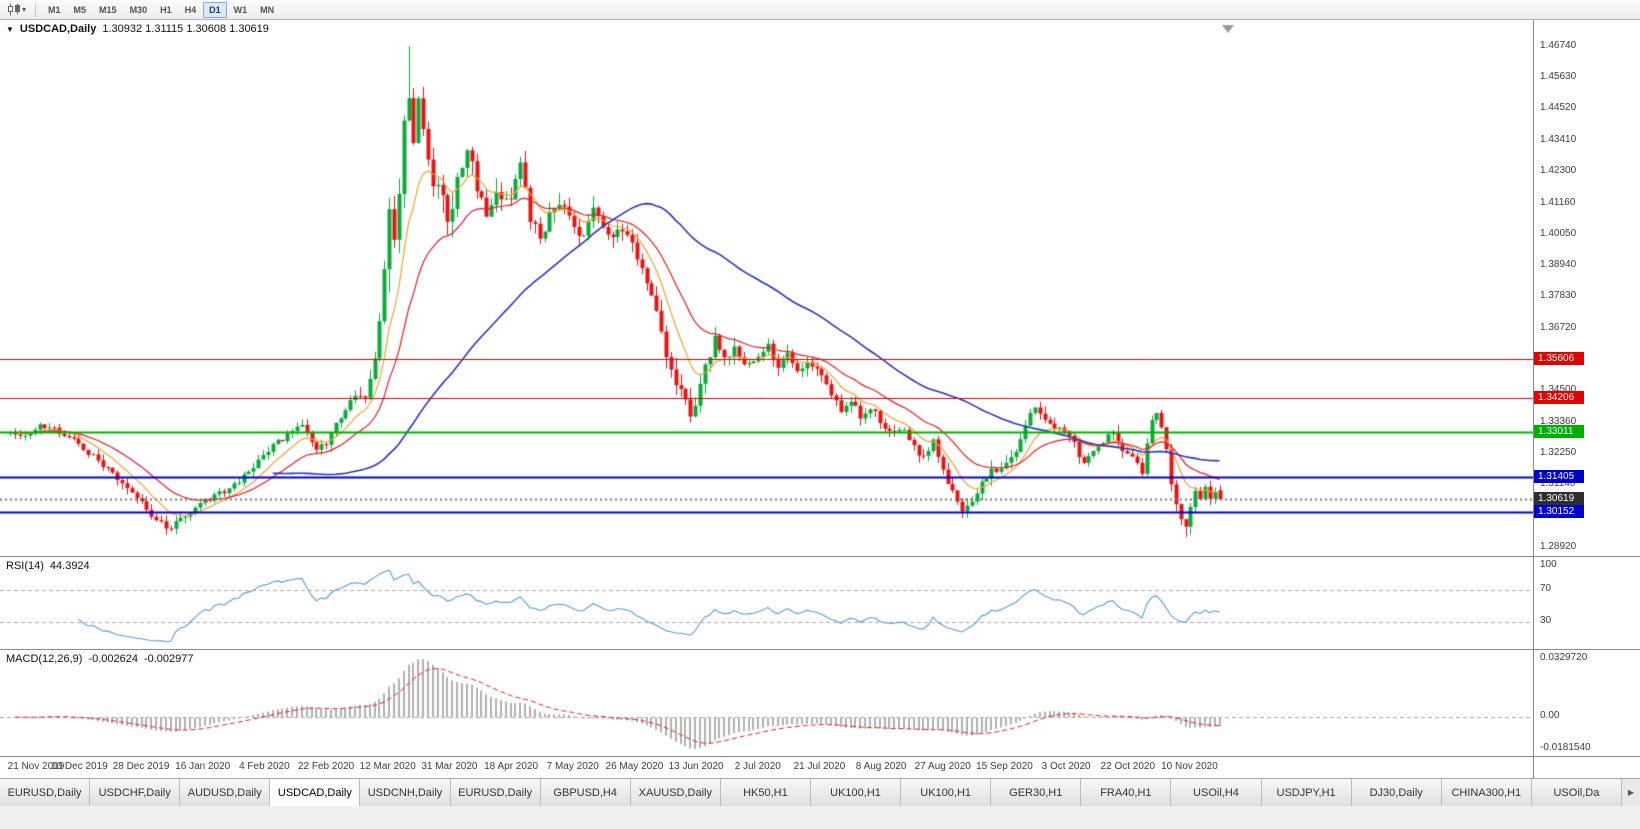 The height and width of the screenshot is (829, 1640). What do you see at coordinates (135, 792) in the screenshot?
I see `chart-tab-usdchf-daily: USDCHF,Daily` at bounding box center [135, 792].